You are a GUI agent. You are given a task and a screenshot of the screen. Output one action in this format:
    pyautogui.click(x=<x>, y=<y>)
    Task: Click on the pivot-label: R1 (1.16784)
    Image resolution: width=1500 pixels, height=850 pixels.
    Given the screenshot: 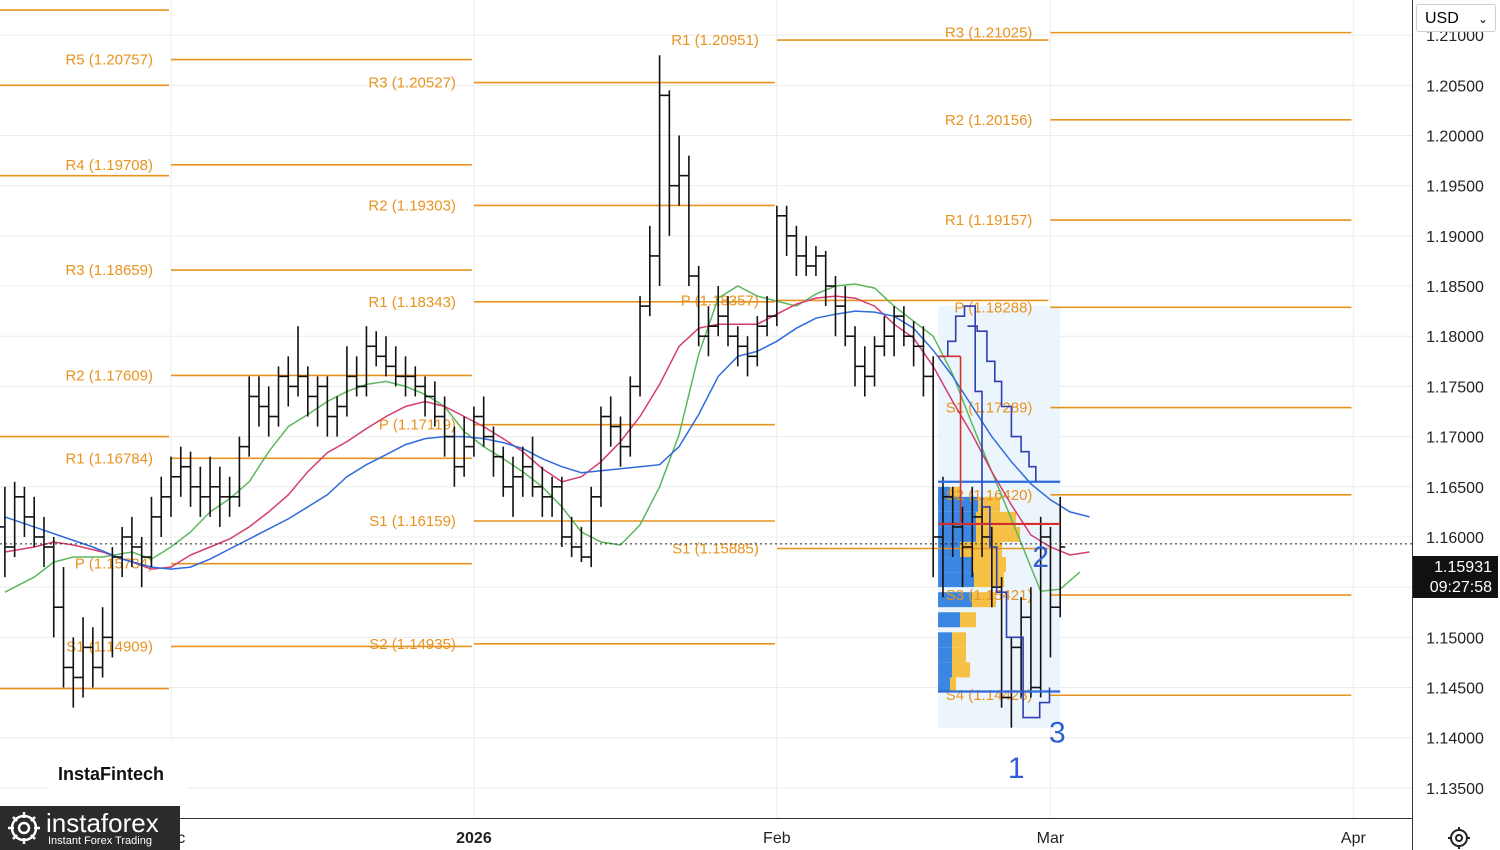 What is the action you would take?
    pyautogui.click(x=109, y=458)
    